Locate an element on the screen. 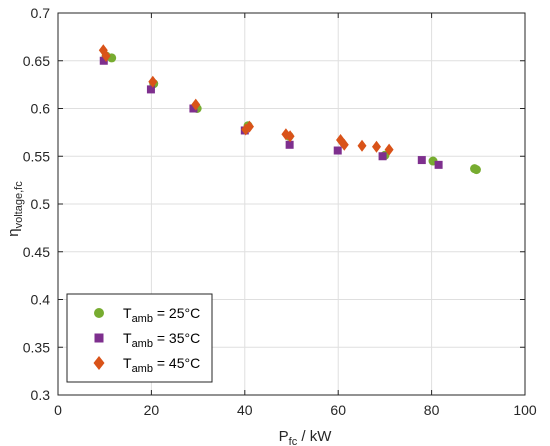 This screenshot has height=446, width=550. y-tick-label: 0.65 is located at coordinates (36, 61).